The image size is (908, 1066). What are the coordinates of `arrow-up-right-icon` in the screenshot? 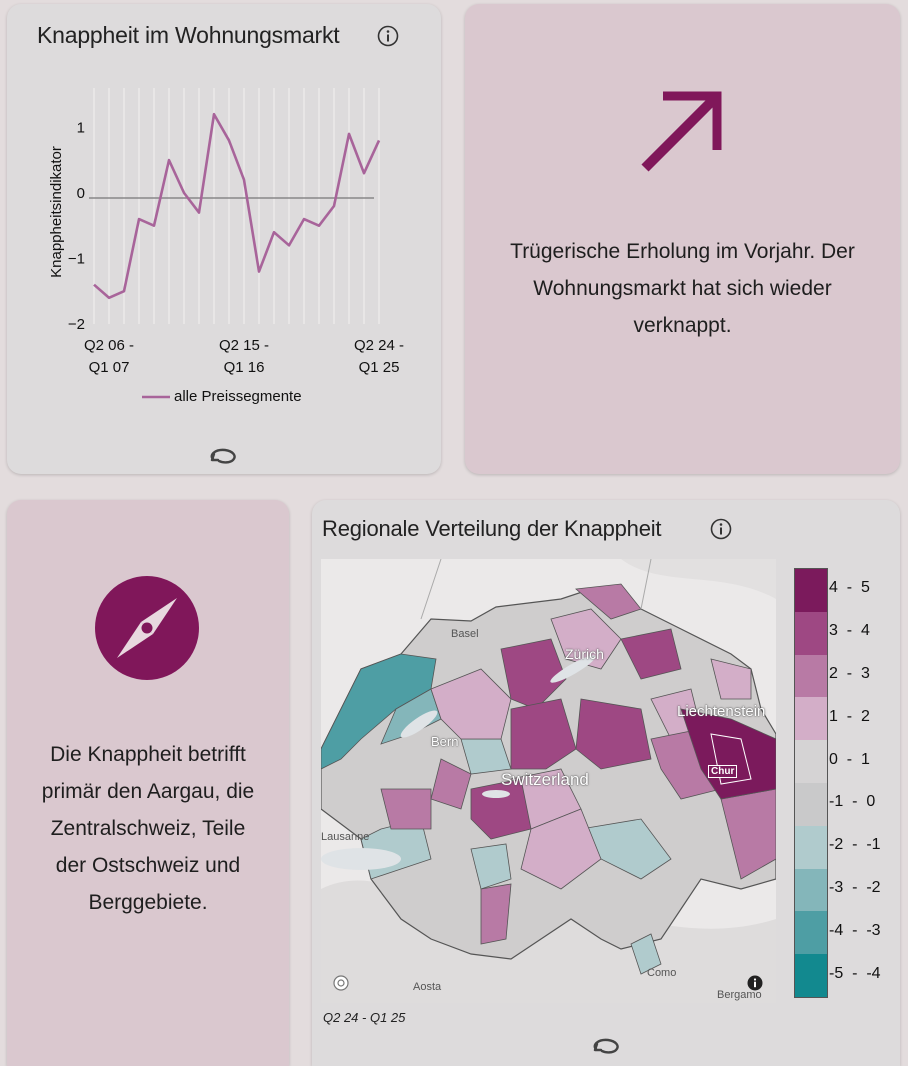 It's located at (681, 131).